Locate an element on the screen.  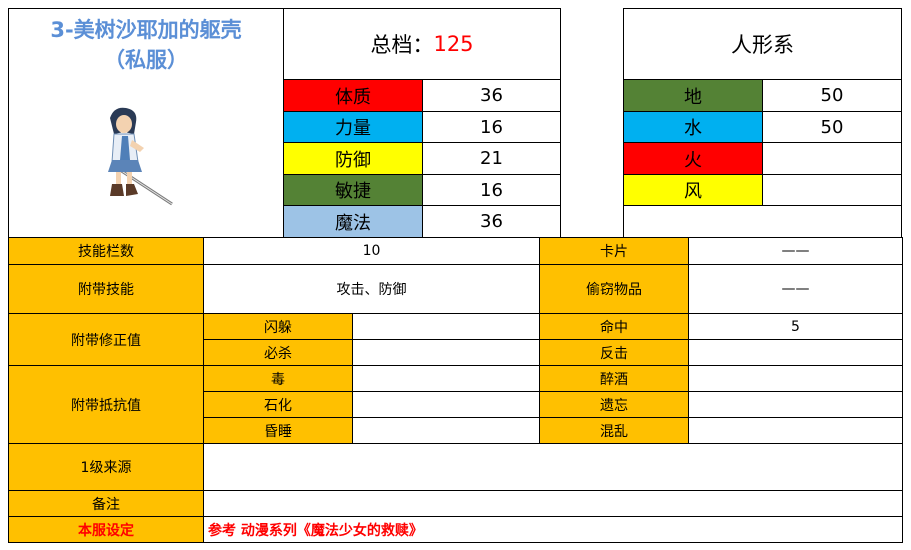
note-label: 备注 is located at coordinates (106, 503).